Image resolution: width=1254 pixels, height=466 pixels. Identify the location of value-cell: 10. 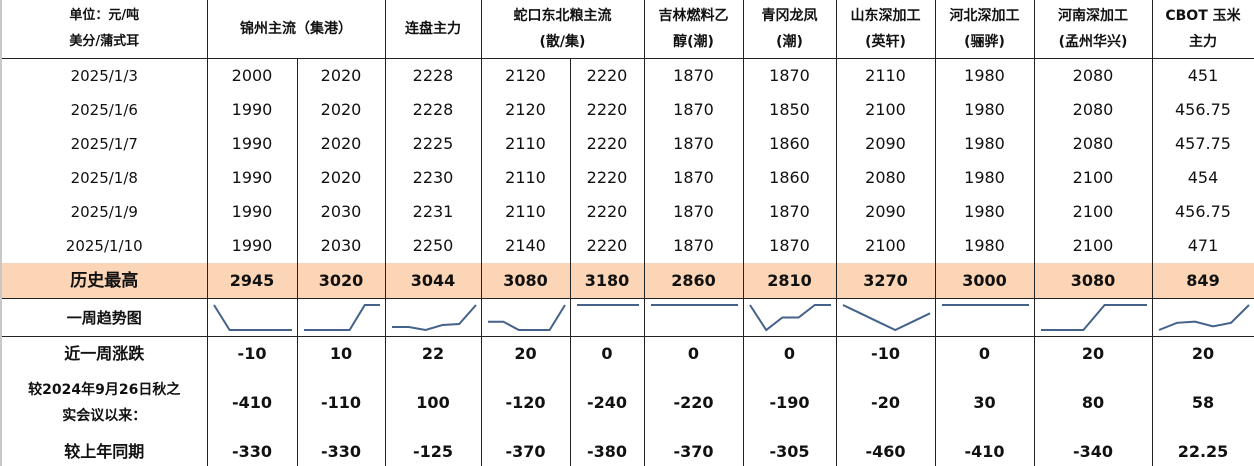
(341, 353).